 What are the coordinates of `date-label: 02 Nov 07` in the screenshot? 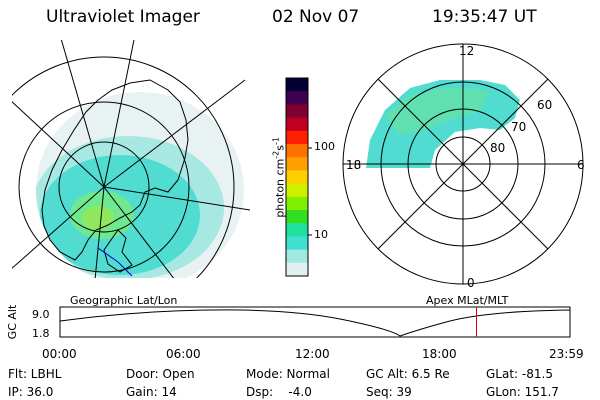 It's located at (316, 17).